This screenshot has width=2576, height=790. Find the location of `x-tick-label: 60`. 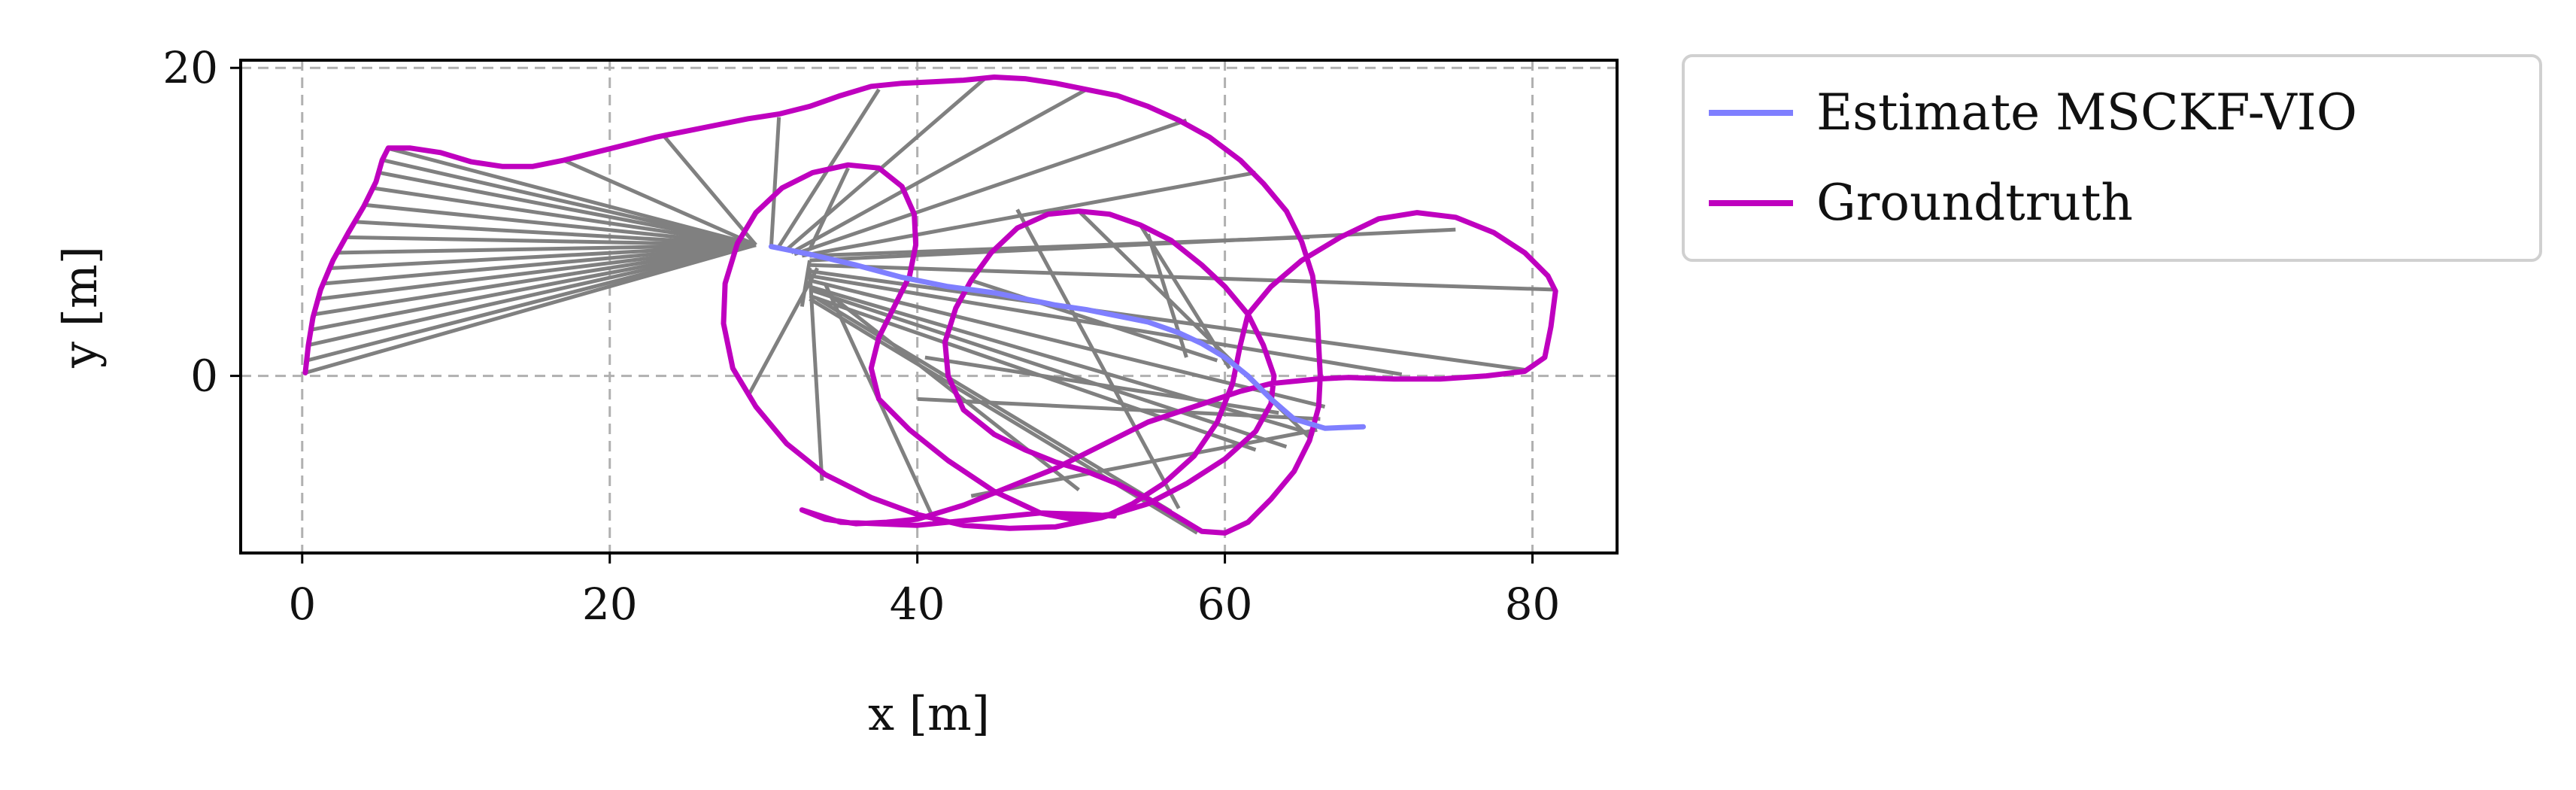

x-tick-label: 60 is located at coordinates (1225, 604).